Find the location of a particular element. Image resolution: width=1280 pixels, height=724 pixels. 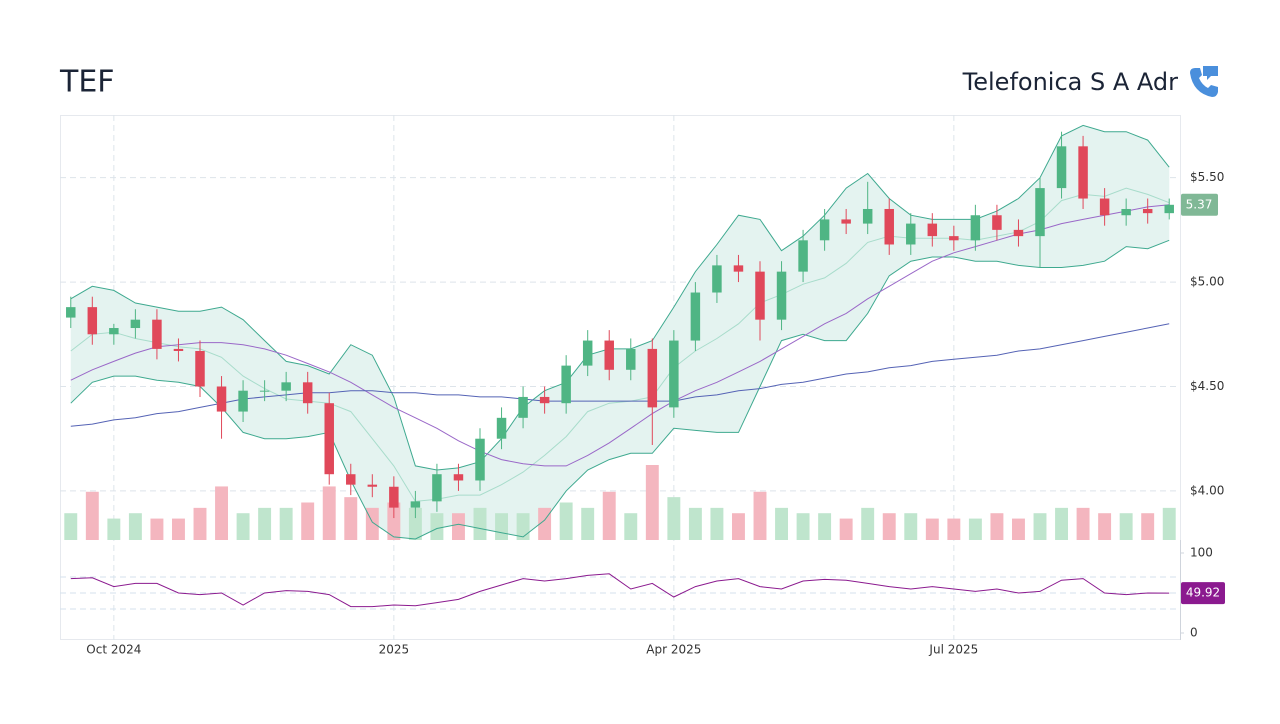

last-rsi-tag is located at coordinates (1203, 593).